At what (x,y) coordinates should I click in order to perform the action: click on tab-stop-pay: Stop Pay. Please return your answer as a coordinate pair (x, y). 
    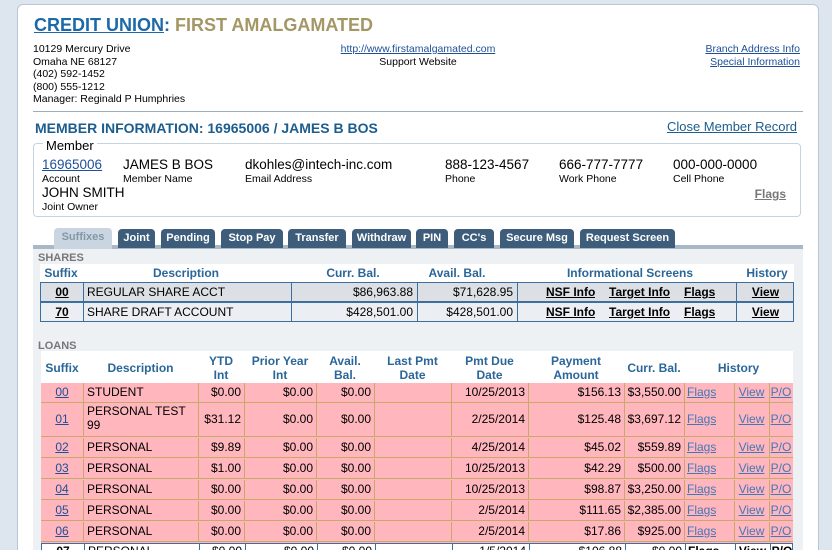
    Looking at the image, I should click on (252, 238).